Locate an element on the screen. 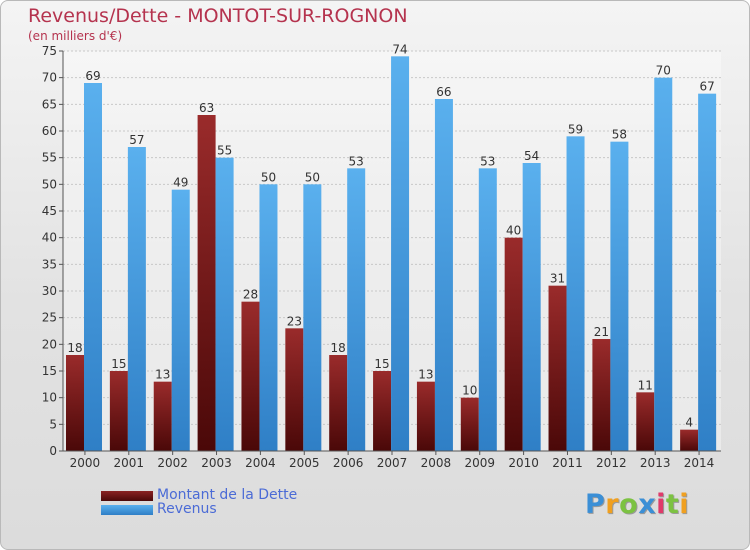  data-label-revenus: 74 is located at coordinates (399, 49).